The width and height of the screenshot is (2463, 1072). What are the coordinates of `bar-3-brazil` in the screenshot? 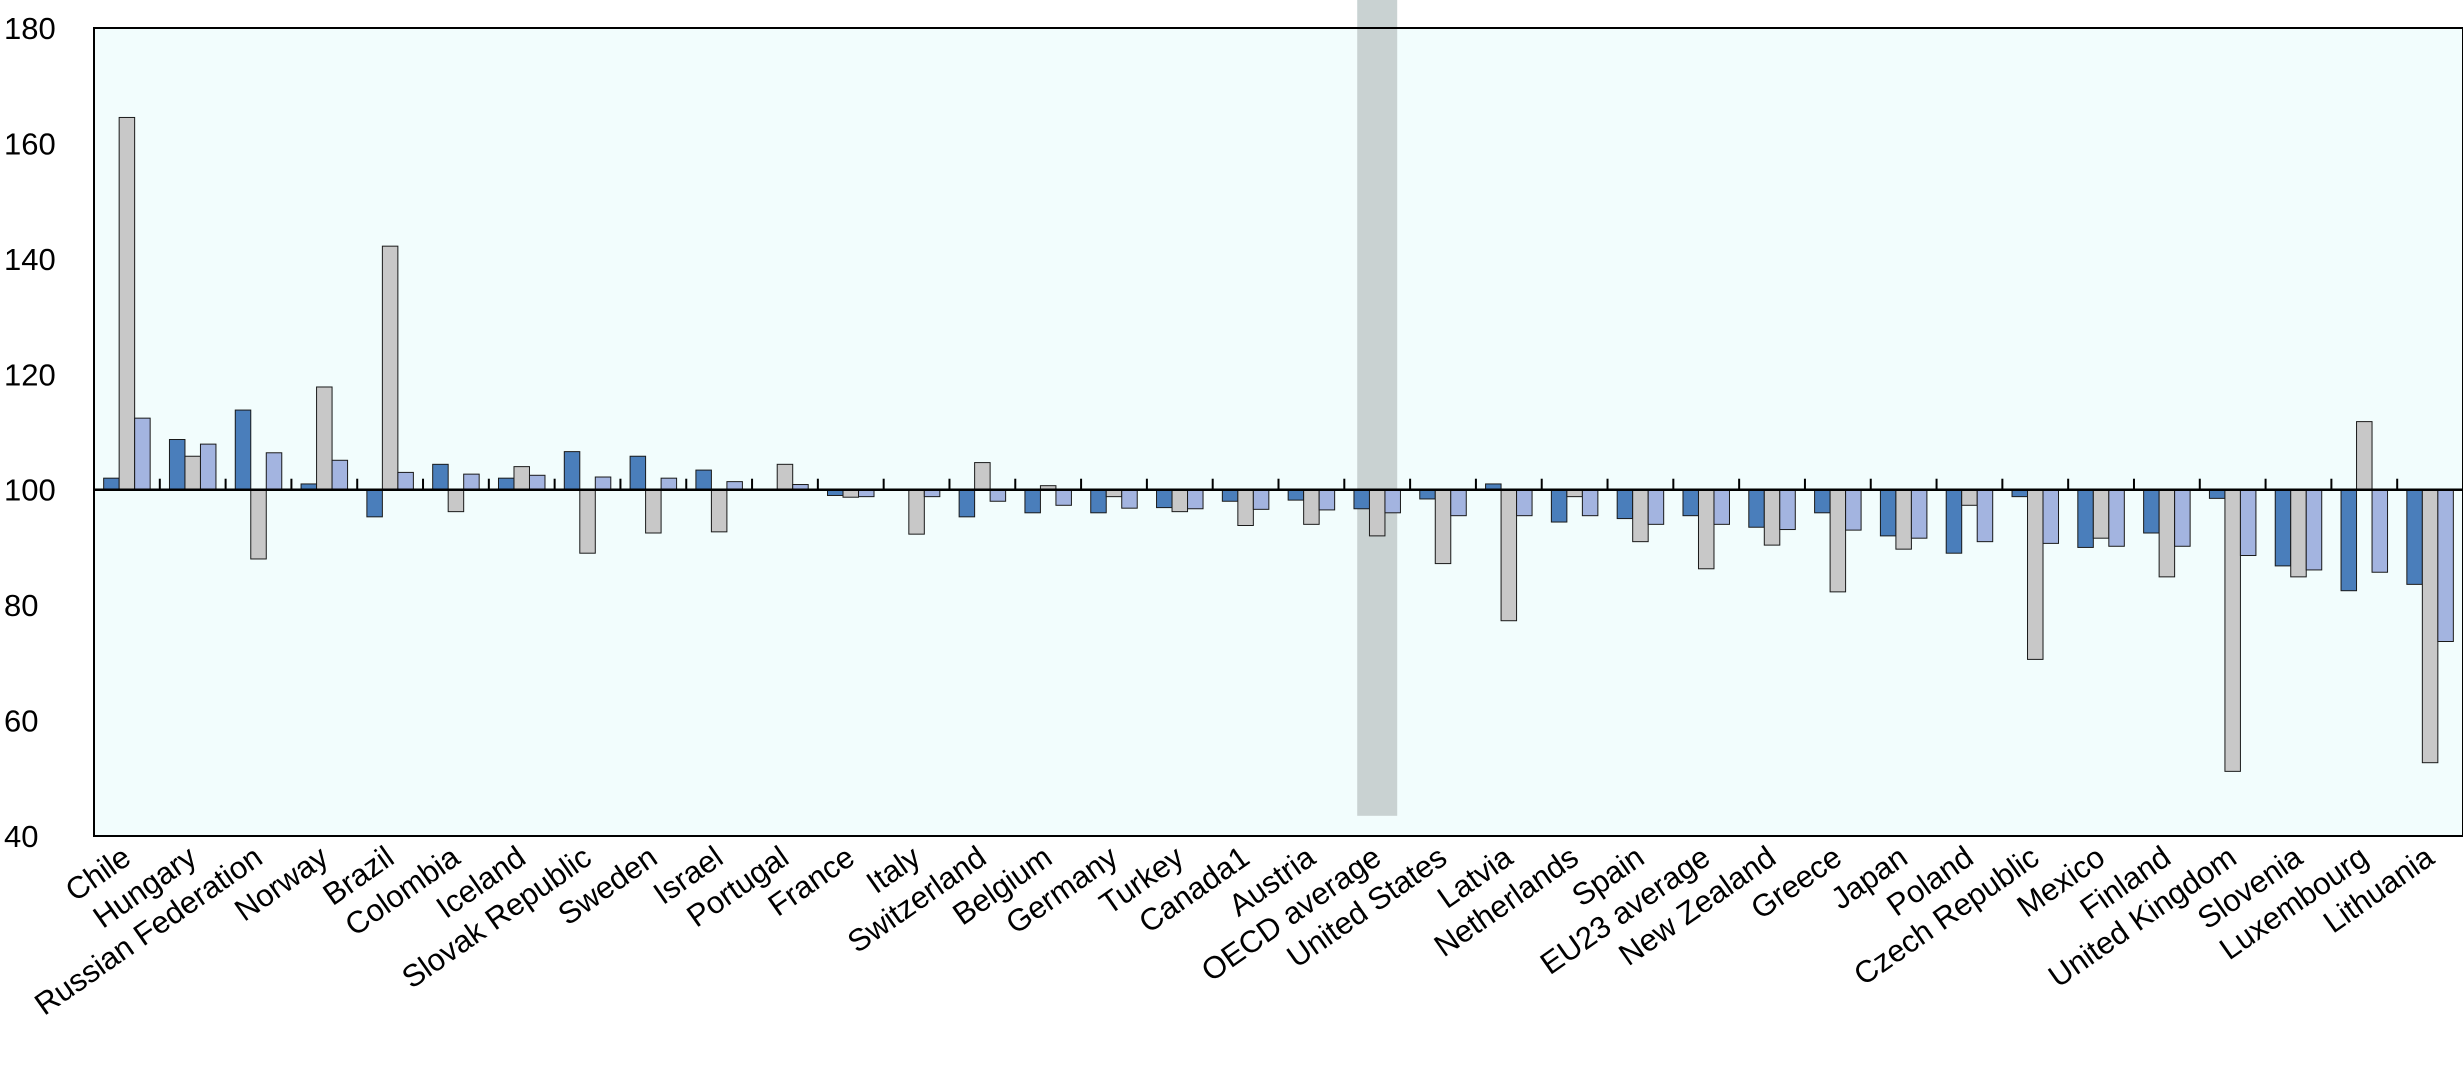 It's located at (405, 481).